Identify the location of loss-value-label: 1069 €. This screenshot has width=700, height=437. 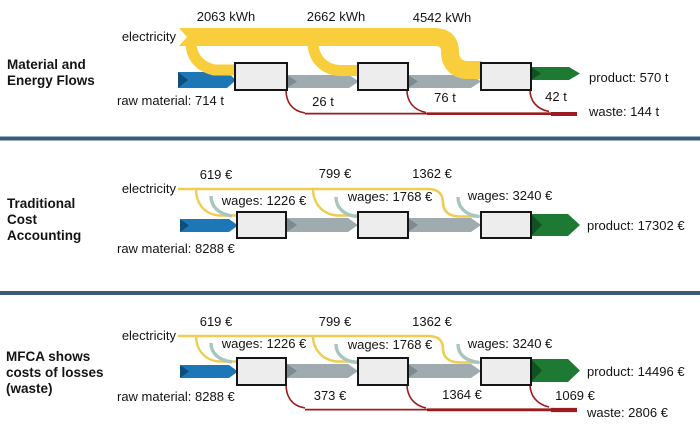
(575, 395).